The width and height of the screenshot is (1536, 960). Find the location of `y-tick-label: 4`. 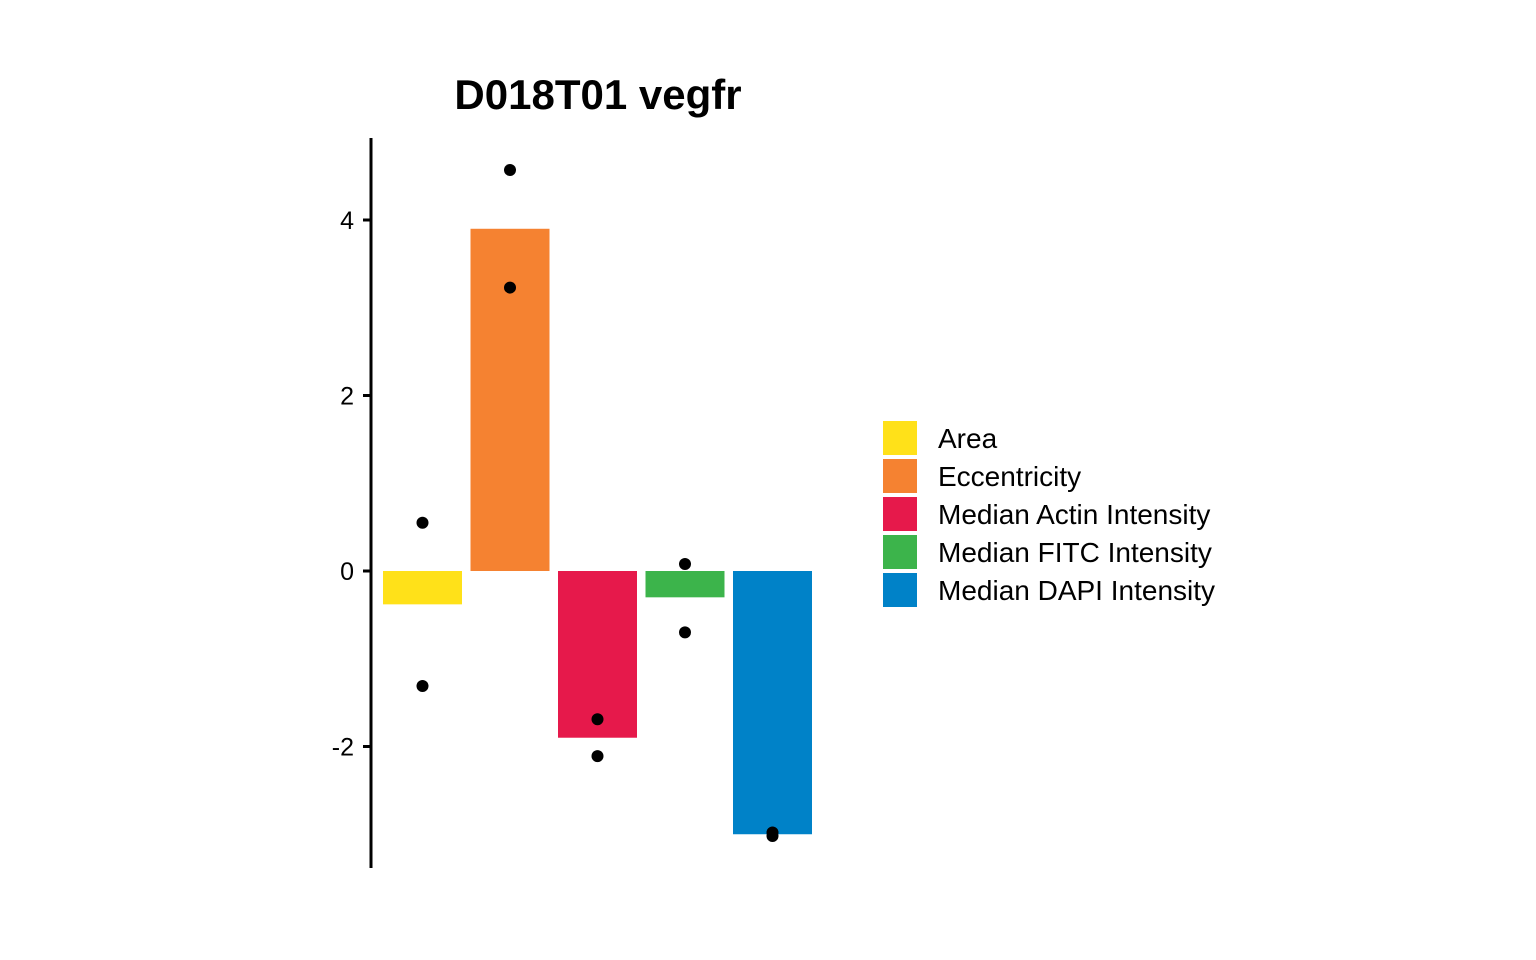

y-tick-label: 4 is located at coordinates (347, 221).